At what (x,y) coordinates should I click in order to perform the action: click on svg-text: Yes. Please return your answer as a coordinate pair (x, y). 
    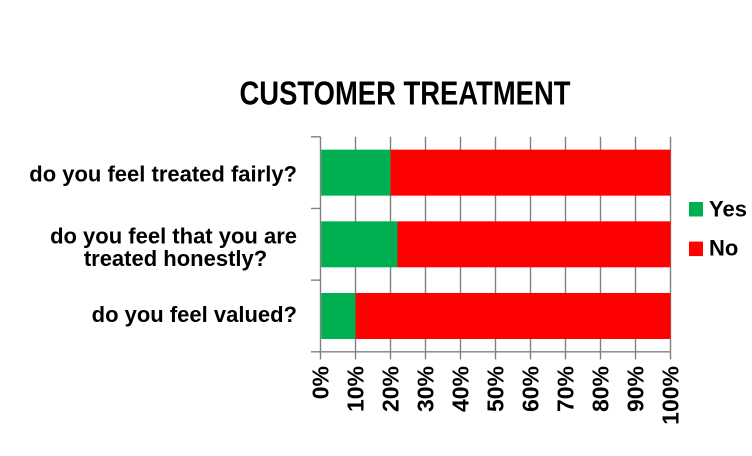
    Looking at the image, I should click on (728, 209).